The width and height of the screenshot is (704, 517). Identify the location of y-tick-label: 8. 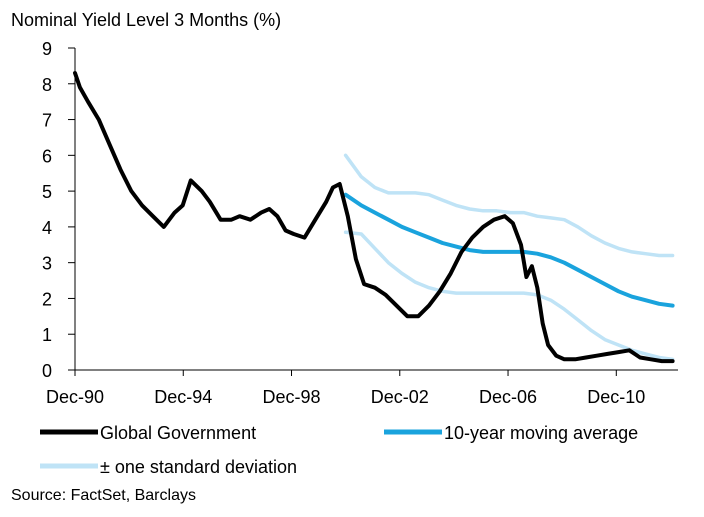
(47, 85).